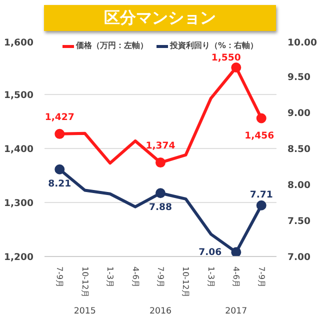 The height and width of the screenshot is (320, 320). Describe the element at coordinates (261, 194) in the screenshot. I see `data-label: 7.71` at that location.